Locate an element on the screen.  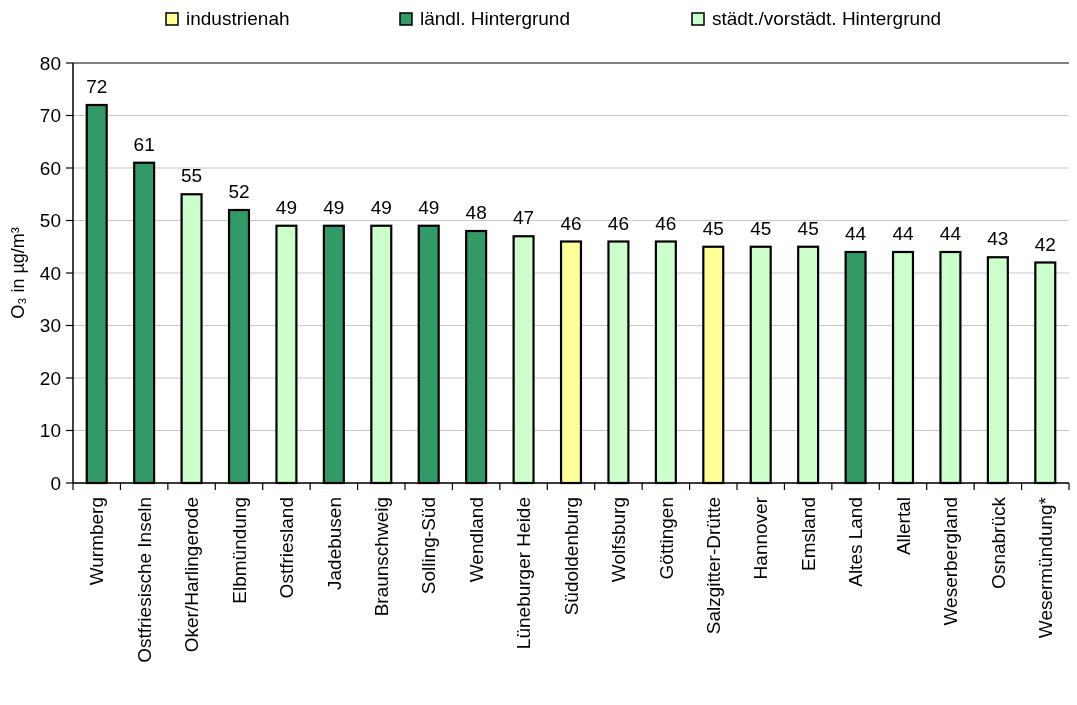
legend-label: ländl. Hintergrund is located at coordinates (495, 18).